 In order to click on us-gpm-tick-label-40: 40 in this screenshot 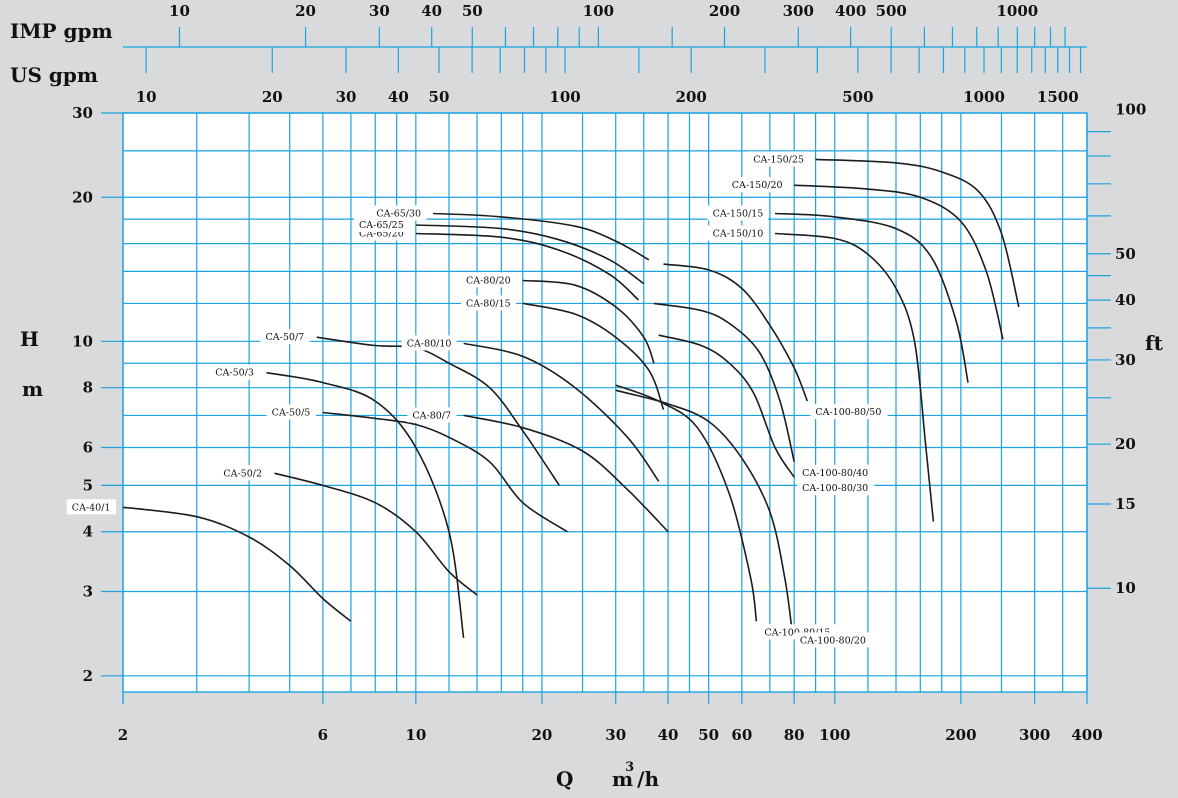, I will do `click(398, 97)`.